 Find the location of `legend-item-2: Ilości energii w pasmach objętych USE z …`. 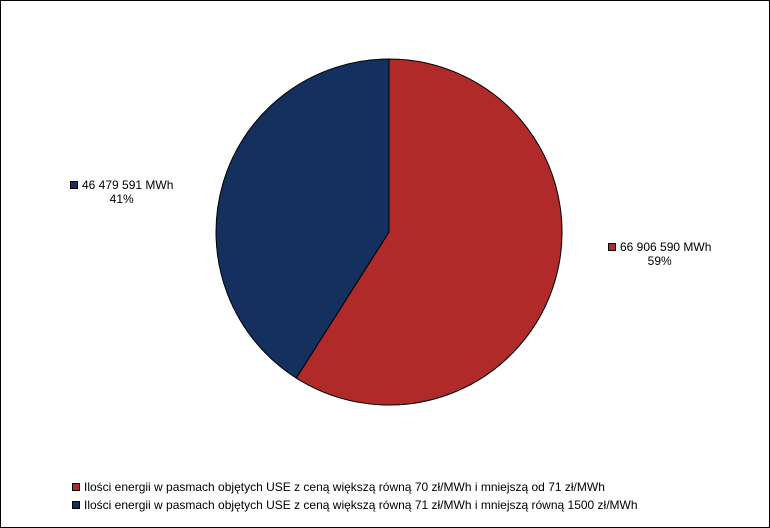

legend-item-2: Ilości energii w pasmach objętych USE z … is located at coordinates (355, 505).